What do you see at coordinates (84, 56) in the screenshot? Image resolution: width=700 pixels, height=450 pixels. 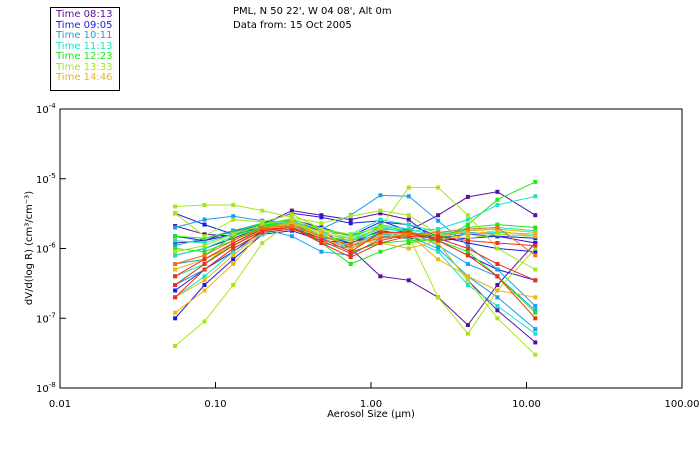 I see `legend-item: Time 12:23` at bounding box center [84, 56].